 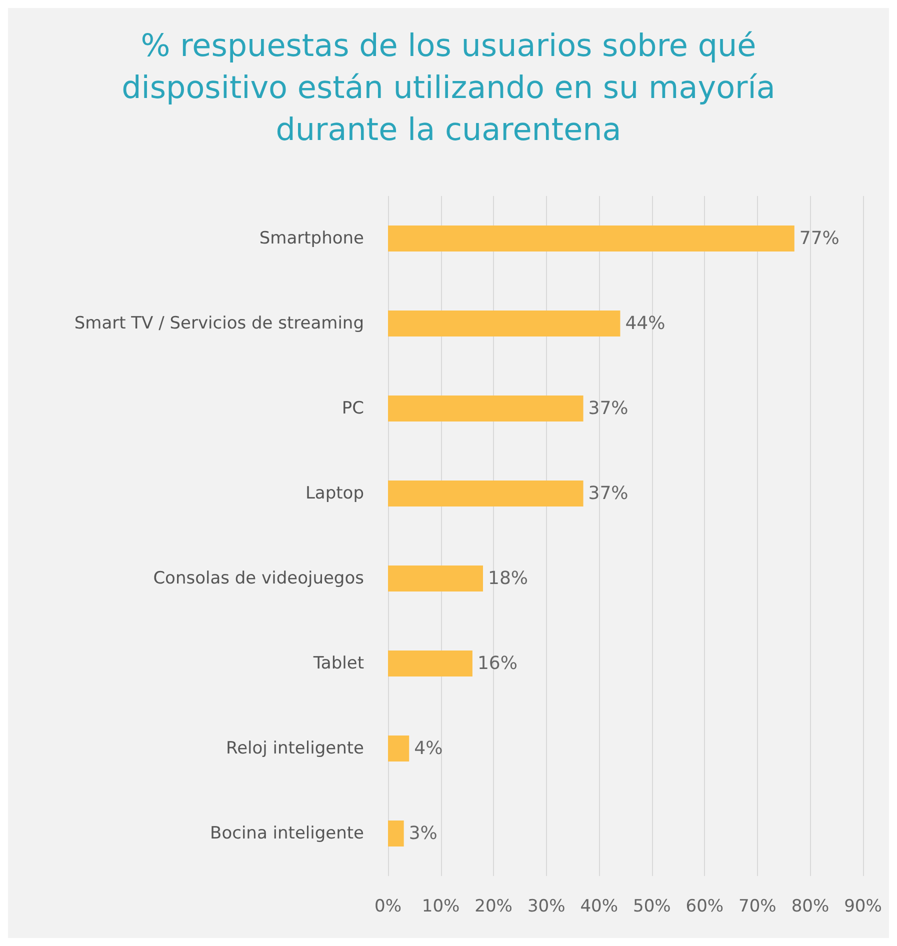 I want to click on y-tick-label: Laptop, so click(x=334, y=494).